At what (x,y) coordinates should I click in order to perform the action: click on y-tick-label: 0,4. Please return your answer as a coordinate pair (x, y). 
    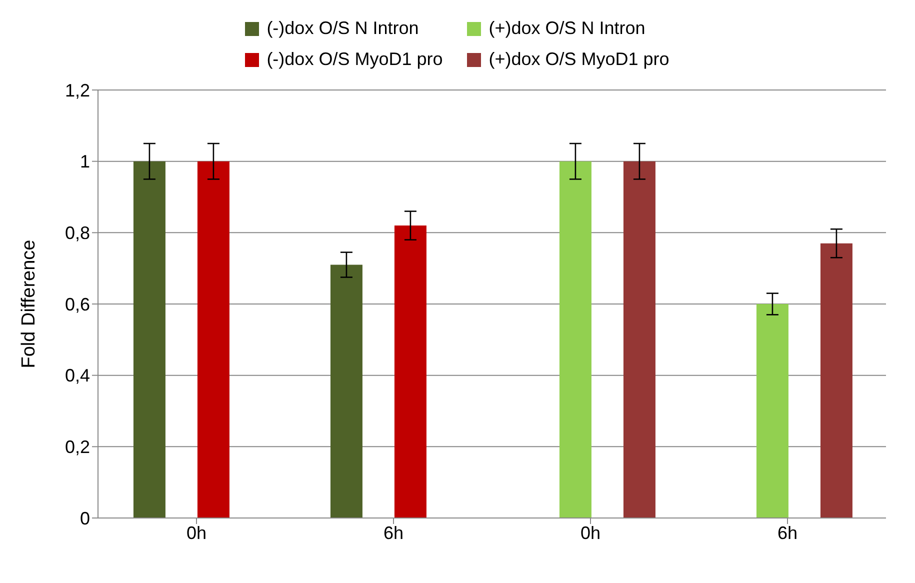
    Looking at the image, I should click on (77, 376).